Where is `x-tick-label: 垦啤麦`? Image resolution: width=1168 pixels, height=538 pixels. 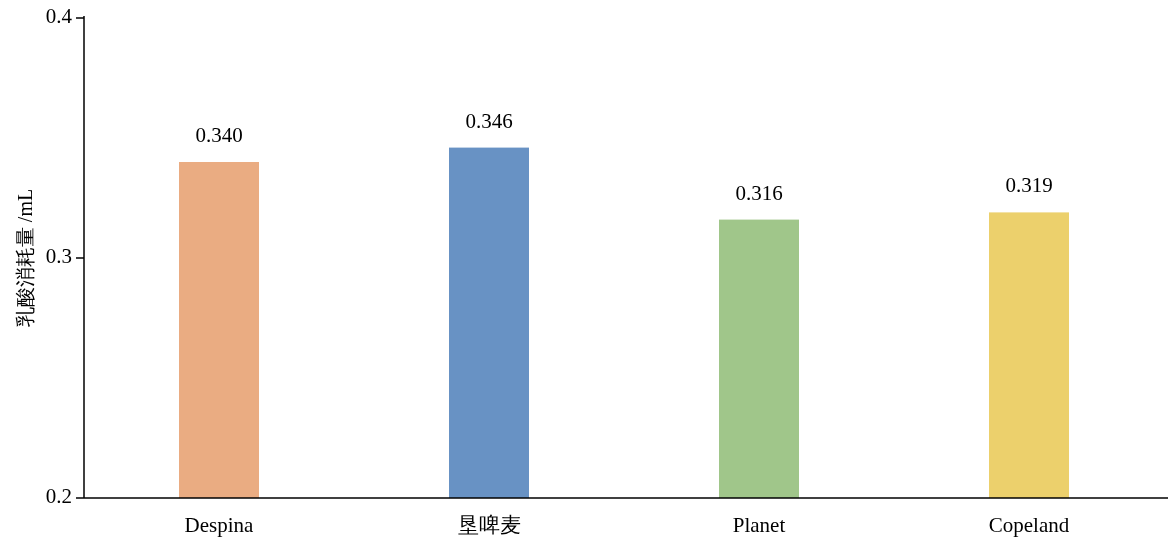
x-tick-label: 垦啤麦 is located at coordinates (489, 525).